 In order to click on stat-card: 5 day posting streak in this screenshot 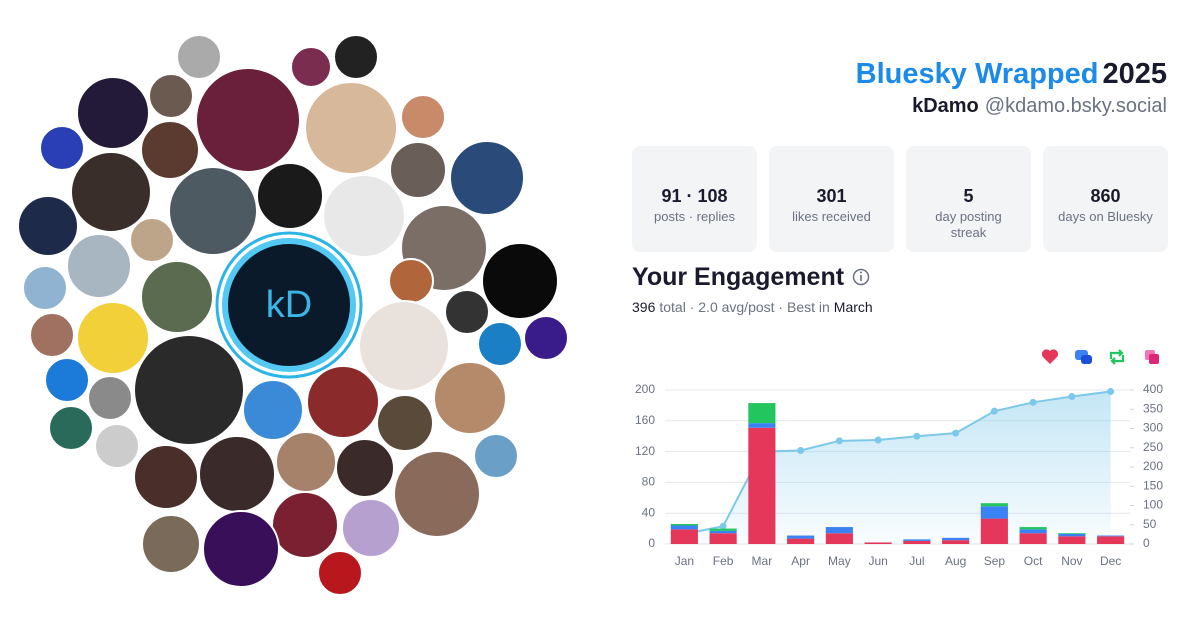, I will do `click(968, 199)`.